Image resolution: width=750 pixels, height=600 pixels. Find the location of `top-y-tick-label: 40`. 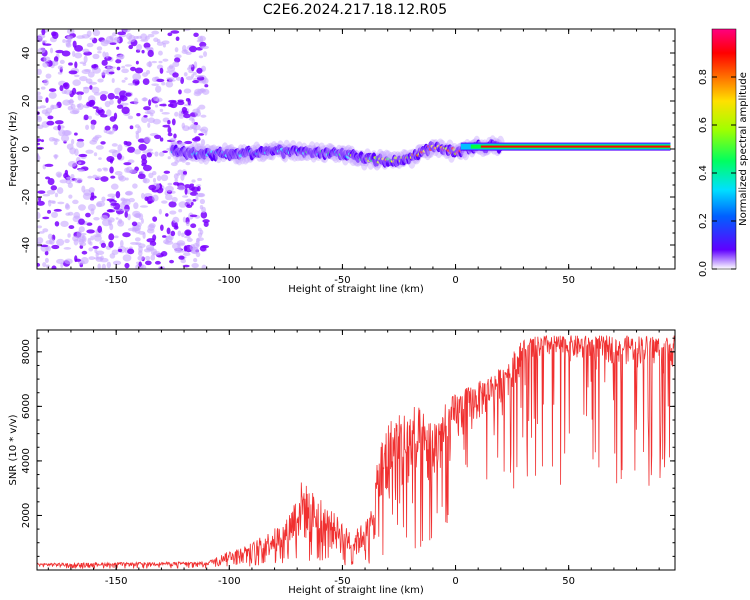

top-y-tick-label: 40 is located at coordinates (26, 53).